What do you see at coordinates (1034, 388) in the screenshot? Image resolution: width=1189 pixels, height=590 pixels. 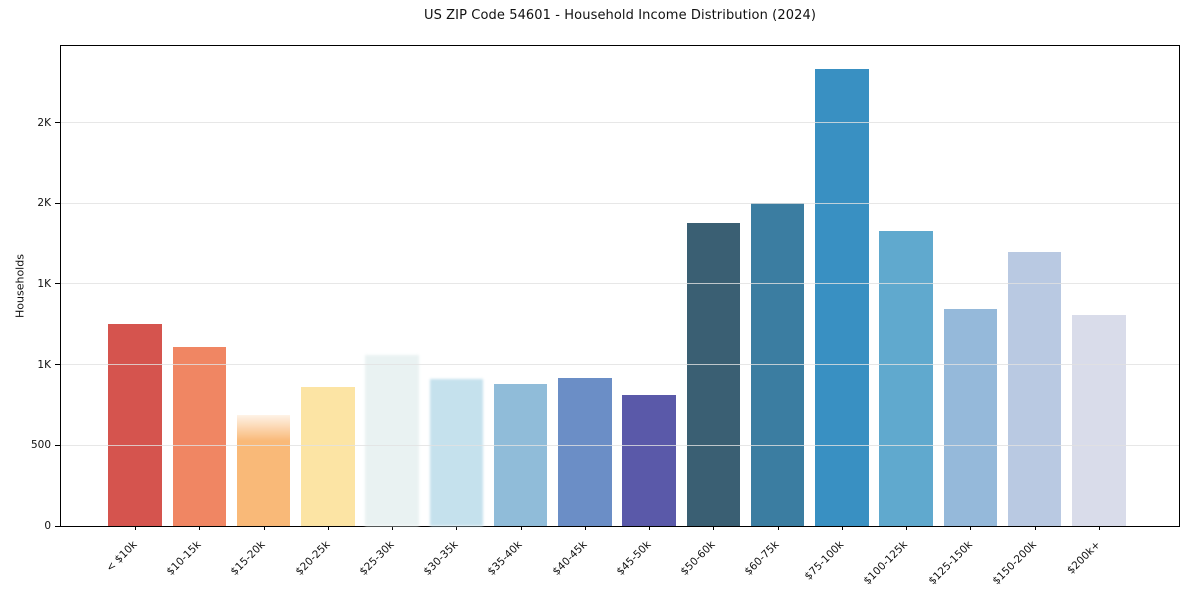 I see `bar-150-200k` at bounding box center [1034, 388].